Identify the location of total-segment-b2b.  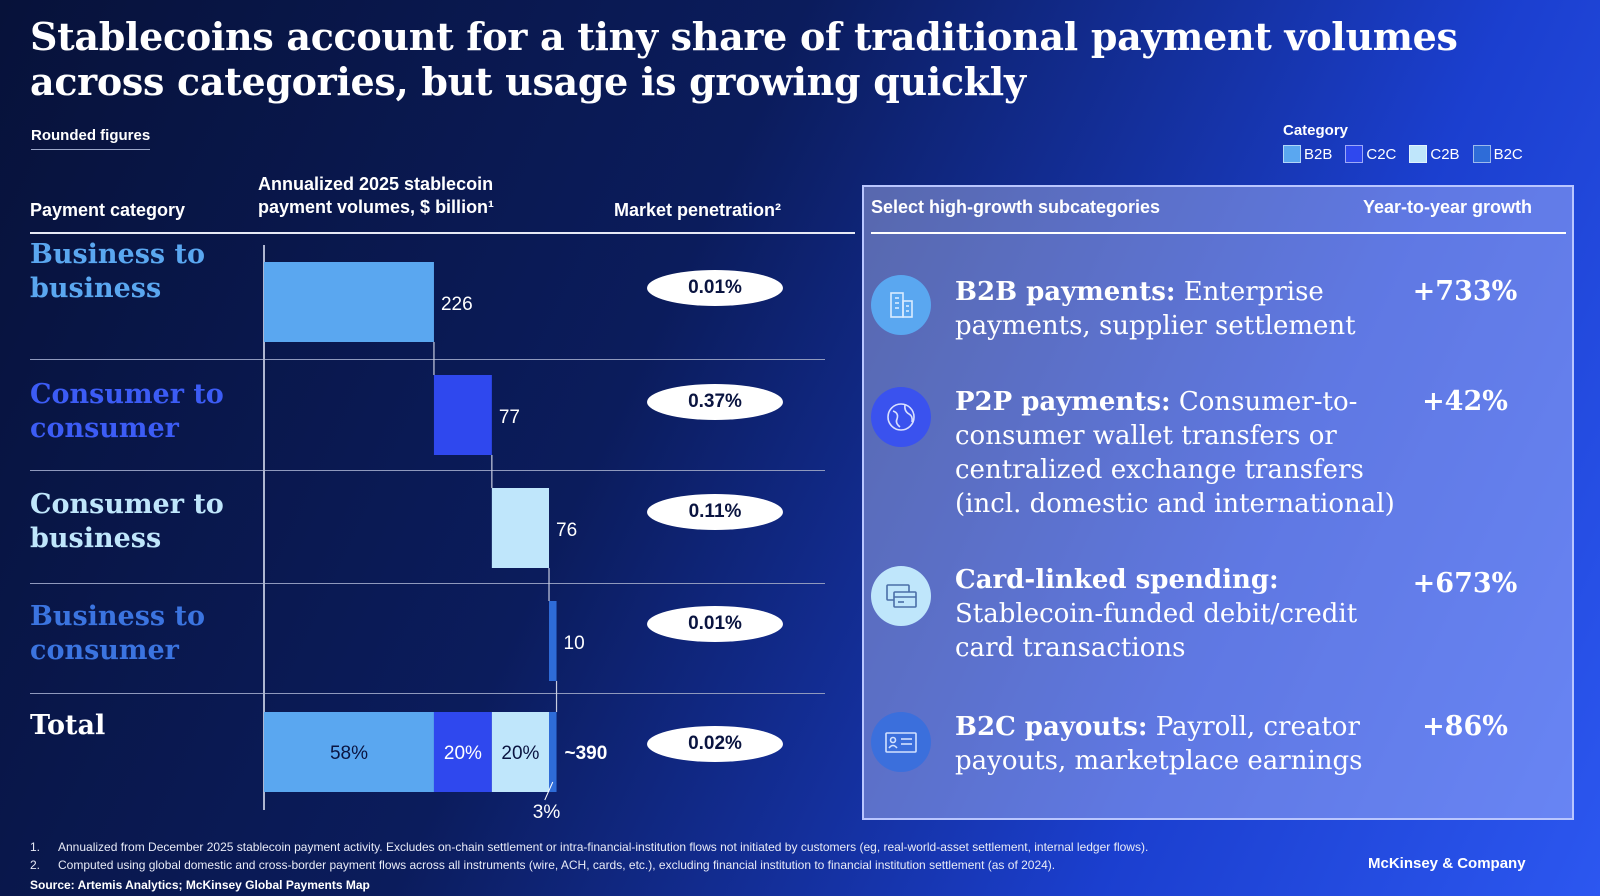
(349, 752).